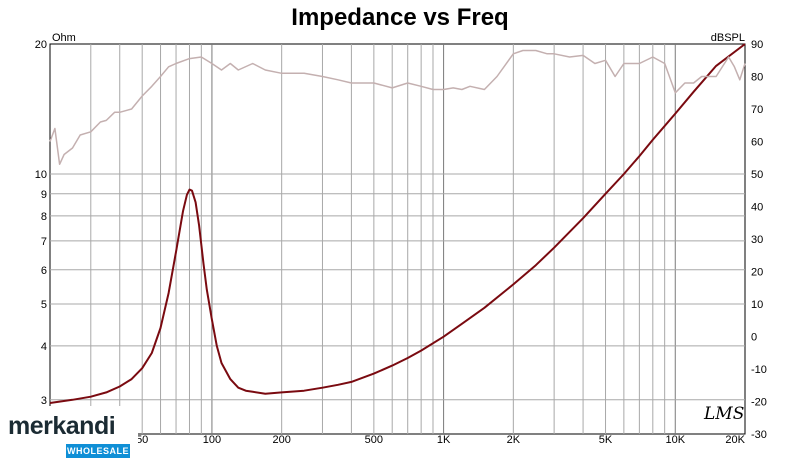 This screenshot has width=800, height=462. Describe the element at coordinates (444, 440) in the screenshot. I see `x-tick-label: 1K` at that location.